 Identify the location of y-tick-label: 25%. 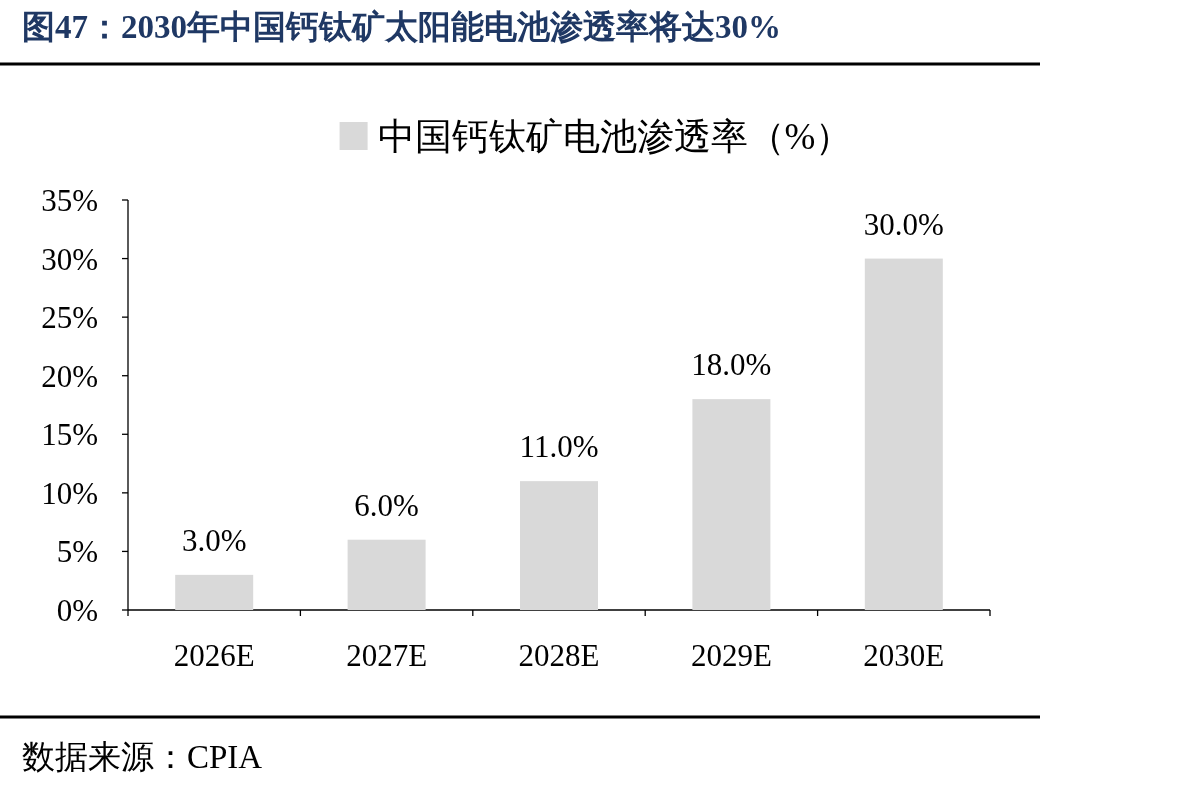
(69, 318).